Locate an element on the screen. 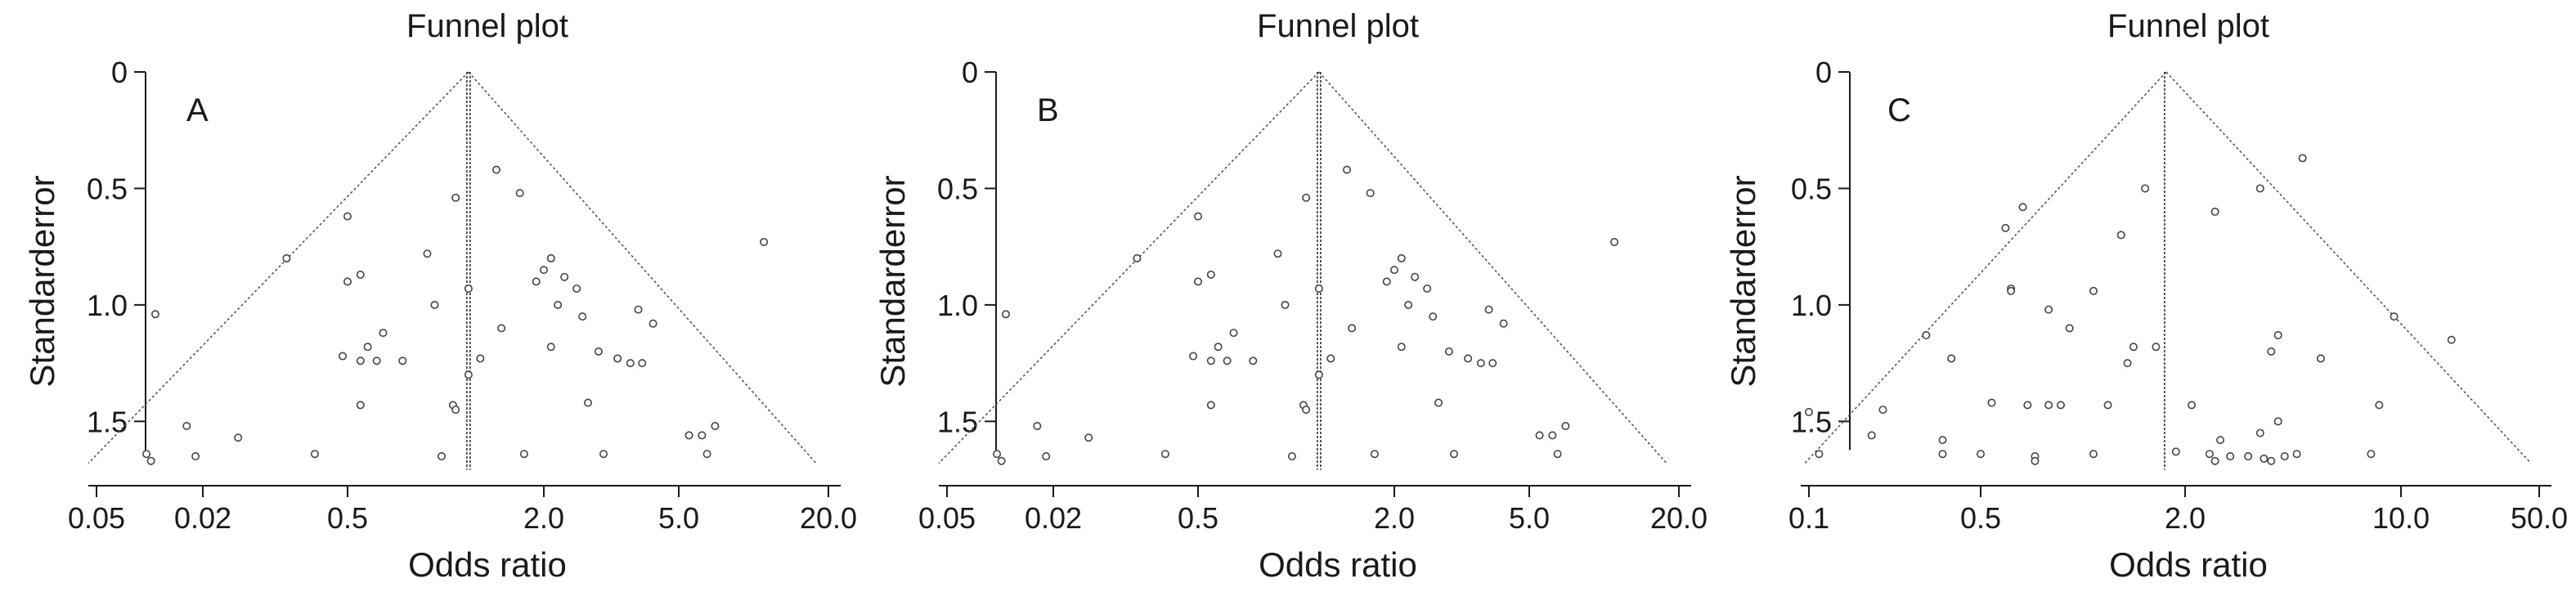 This screenshot has width=2576, height=592. x-tick-label: 5.0 is located at coordinates (678, 518).